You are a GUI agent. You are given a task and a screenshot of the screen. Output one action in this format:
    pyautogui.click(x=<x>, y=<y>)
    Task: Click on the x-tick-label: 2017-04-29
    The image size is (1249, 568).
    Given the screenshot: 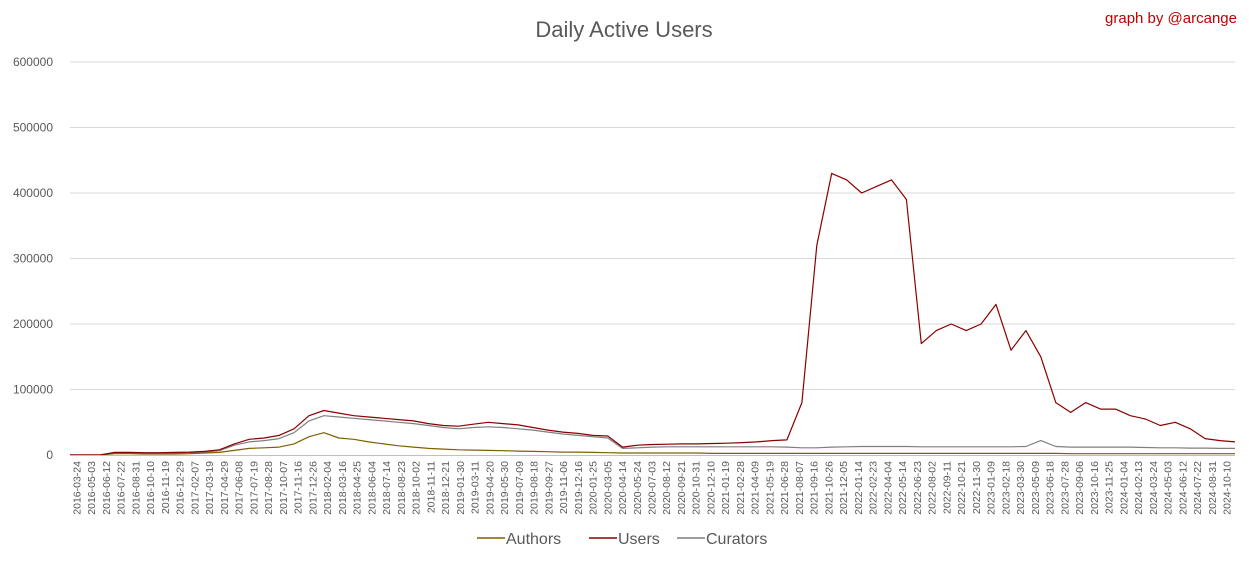 What is the action you would take?
    pyautogui.click(x=225, y=488)
    